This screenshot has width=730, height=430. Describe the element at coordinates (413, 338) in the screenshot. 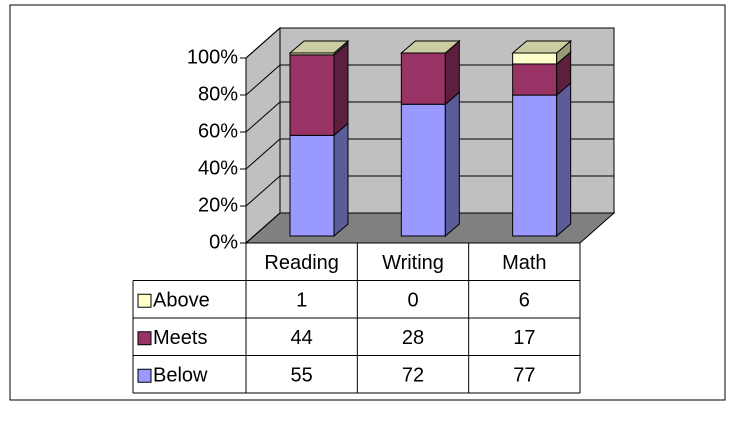

I see `table-value: 28` at that location.